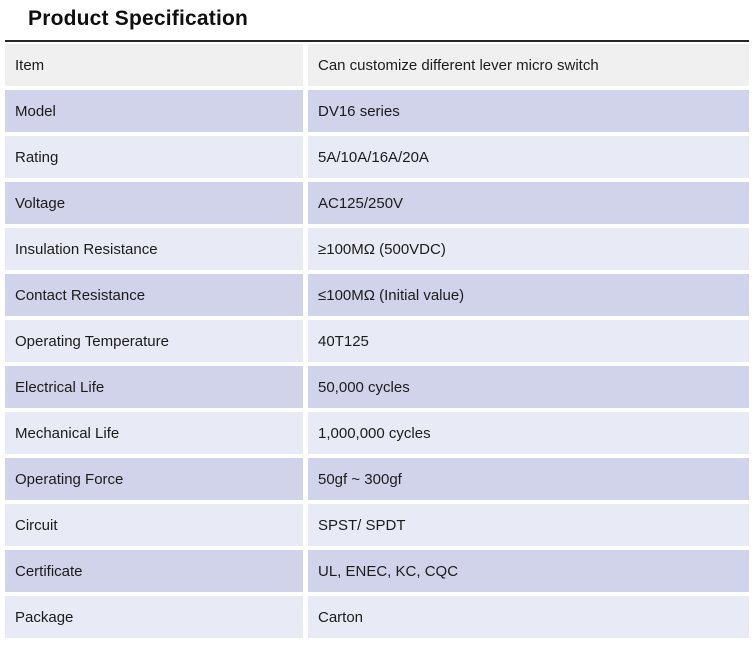  I want to click on table-row: Electrical Life 50,000 cycles, so click(377, 387).